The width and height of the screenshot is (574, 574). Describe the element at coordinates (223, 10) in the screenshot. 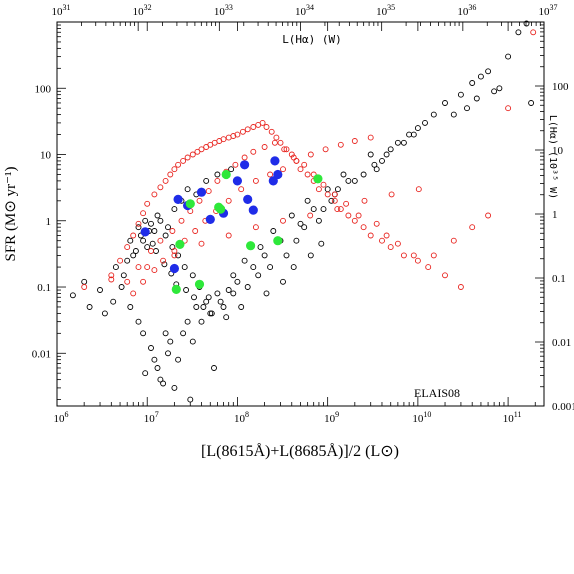

I see `tick-label: 10³³` at that location.